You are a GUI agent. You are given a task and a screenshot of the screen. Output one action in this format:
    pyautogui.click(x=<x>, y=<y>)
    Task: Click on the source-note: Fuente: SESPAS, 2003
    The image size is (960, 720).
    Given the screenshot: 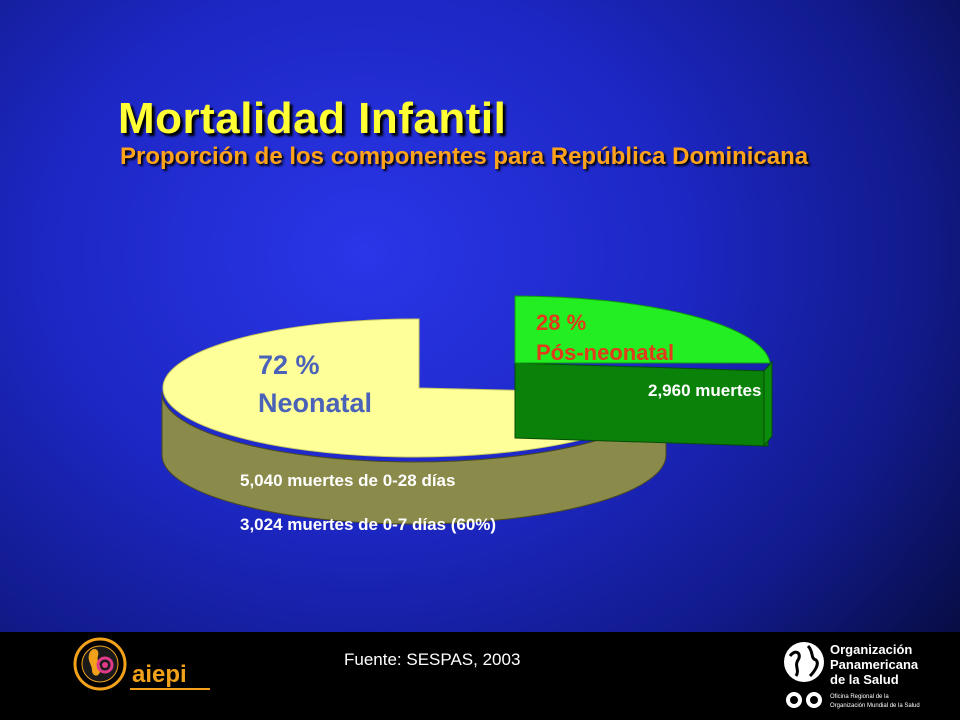 What is the action you would take?
    pyautogui.click(x=432, y=660)
    